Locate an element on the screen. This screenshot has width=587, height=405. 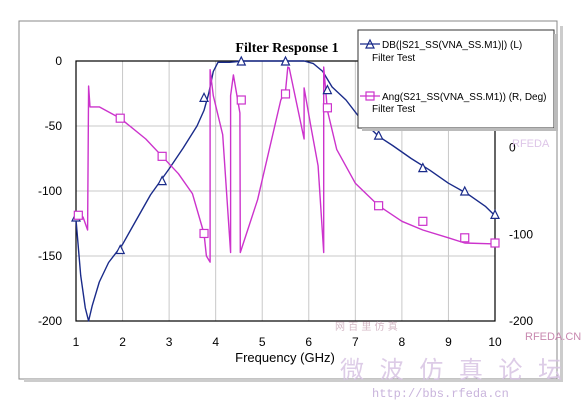
x-tick-label: 7 is located at coordinates (355, 342).